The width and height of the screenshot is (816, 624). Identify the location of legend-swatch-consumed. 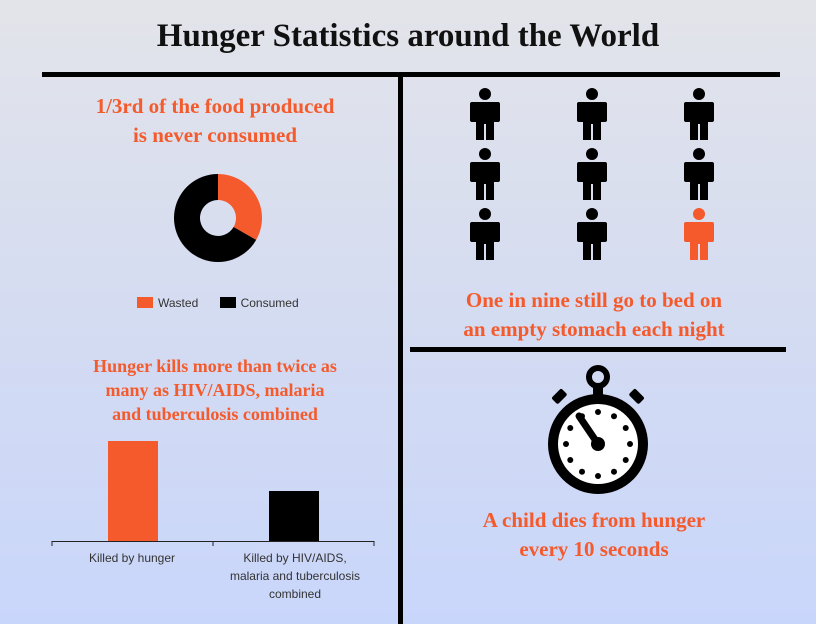
(227, 302).